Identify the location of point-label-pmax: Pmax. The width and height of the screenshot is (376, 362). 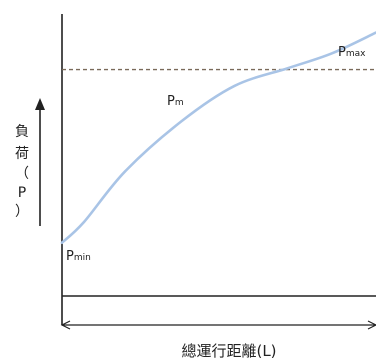
(352, 52).